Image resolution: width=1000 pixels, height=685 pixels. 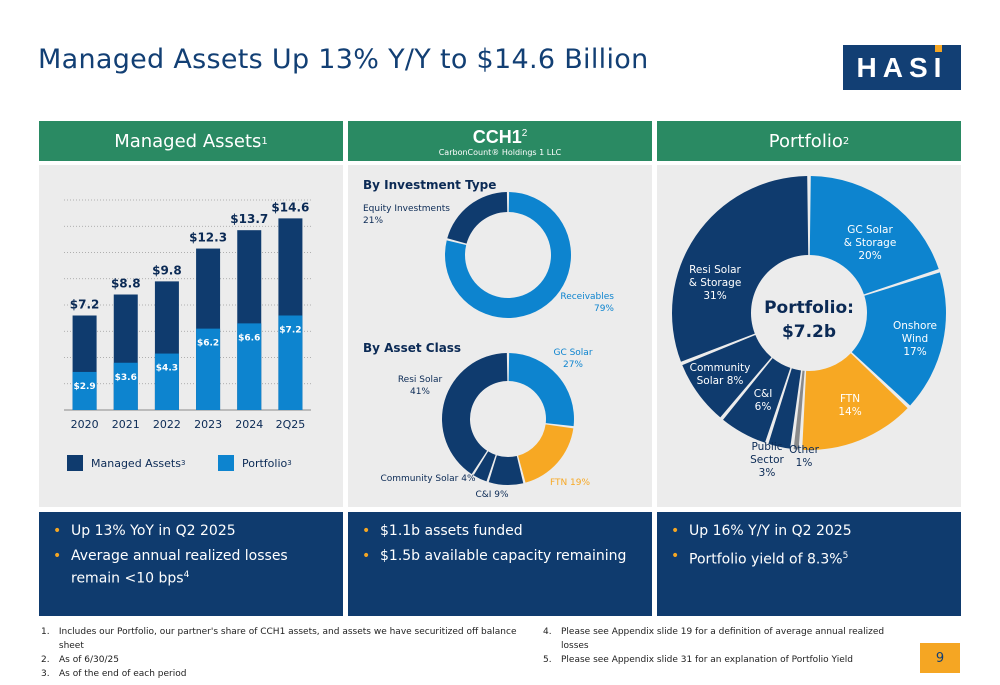 What do you see at coordinates (524, 133) in the screenshot?
I see `cch1-header-sup: 2` at bounding box center [524, 133].